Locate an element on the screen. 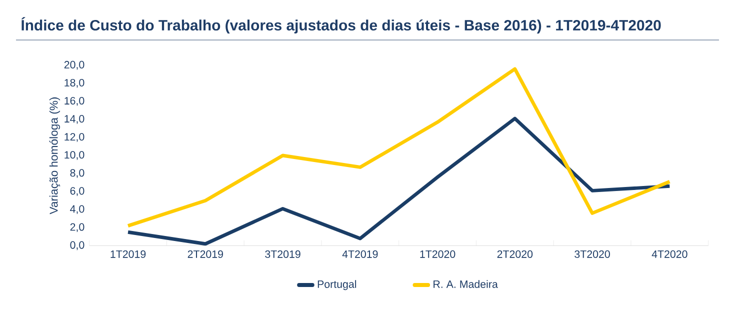 The width and height of the screenshot is (735, 315). y-tick-label: 2,0 is located at coordinates (77, 227).